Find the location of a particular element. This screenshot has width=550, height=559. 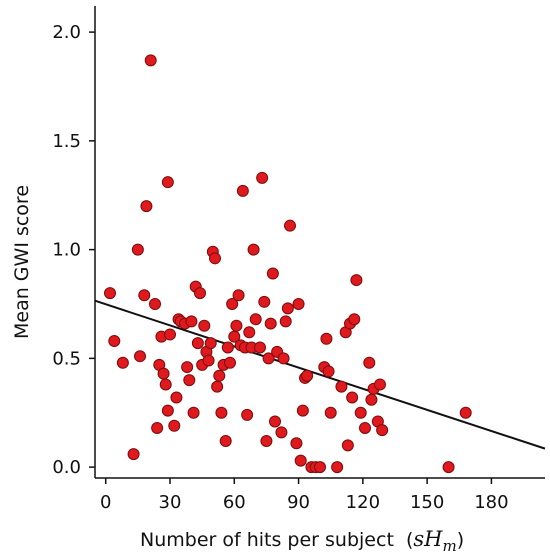

x-axis-title: Number of hits per subject (sHm) is located at coordinates (302, 541).